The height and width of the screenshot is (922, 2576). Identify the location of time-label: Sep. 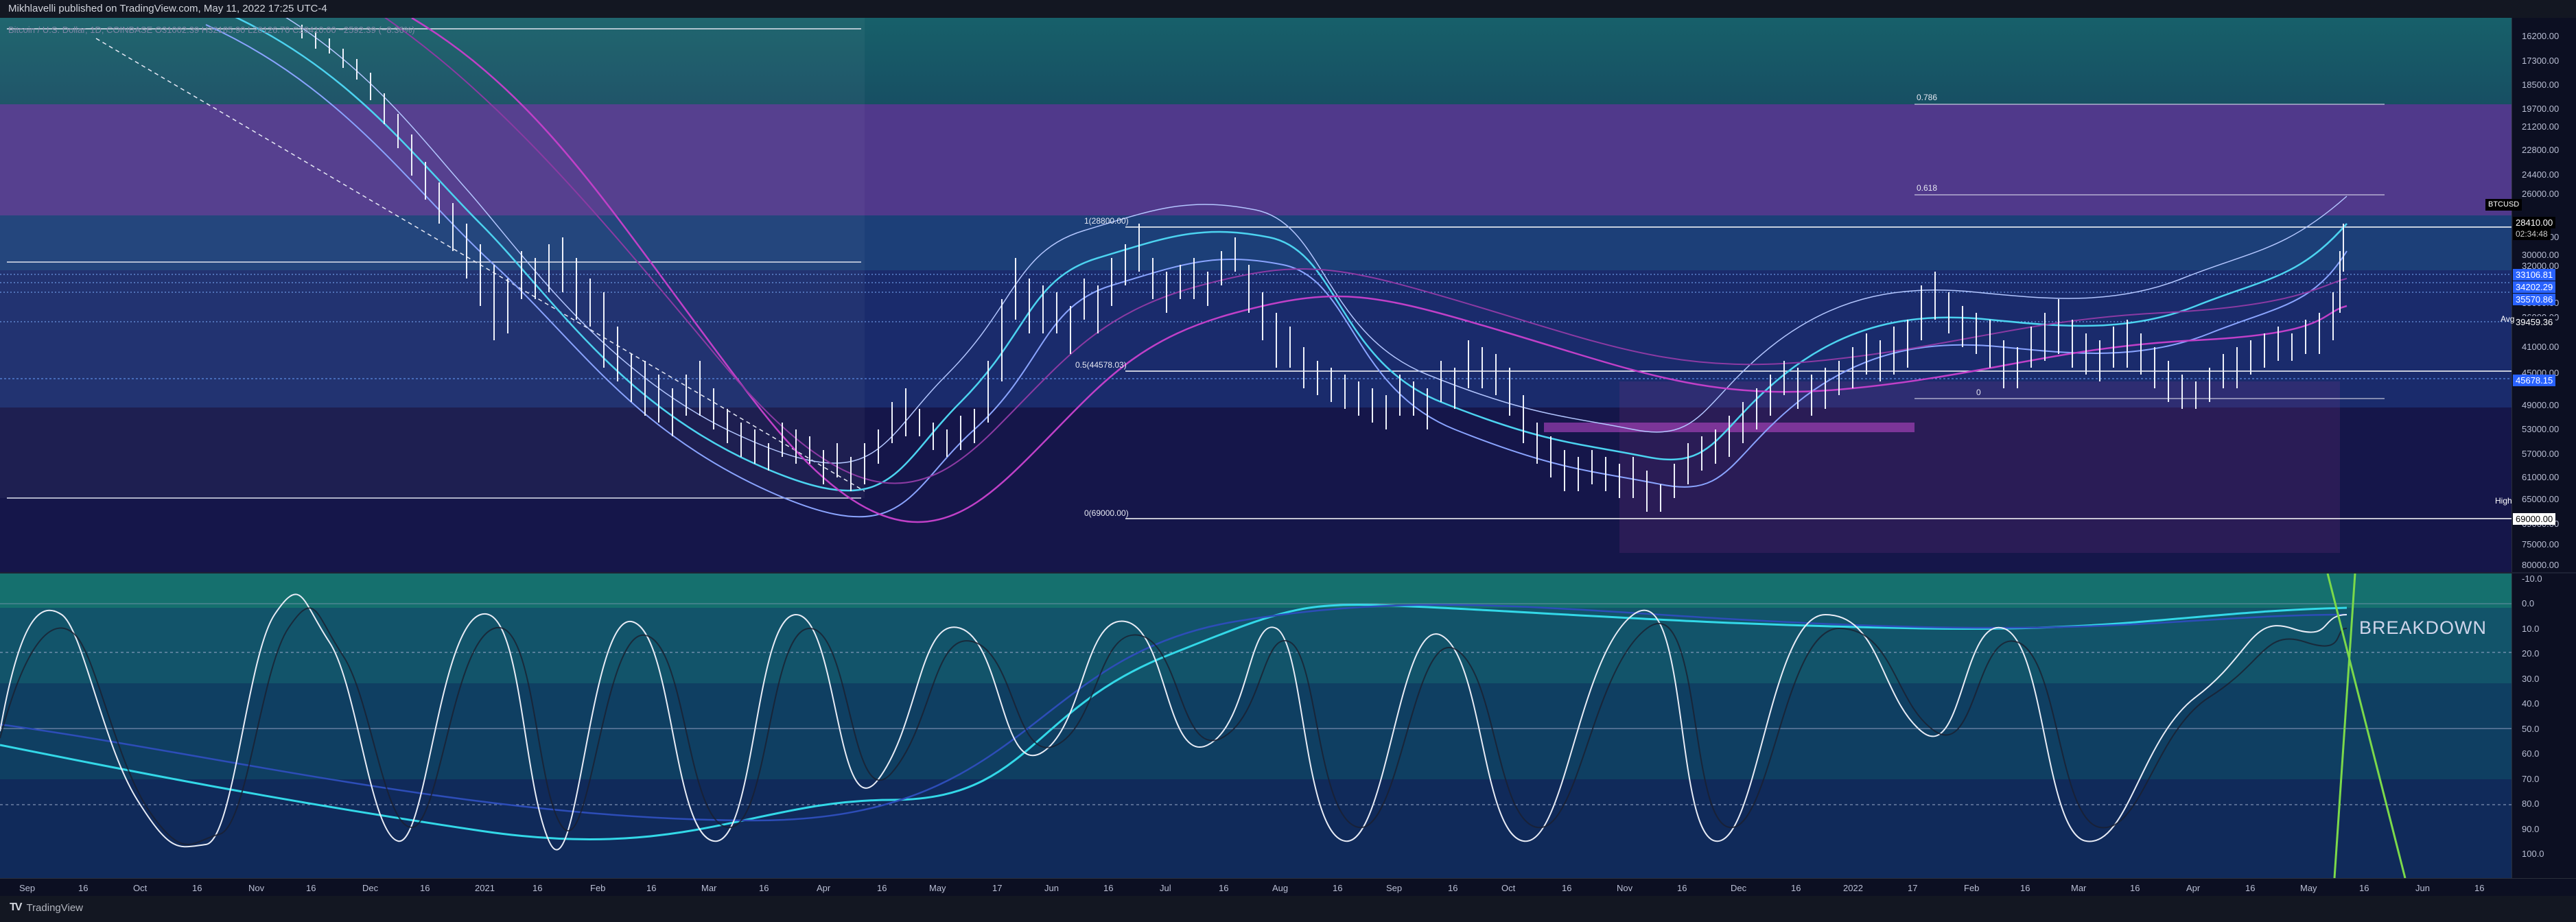
(1394, 888).